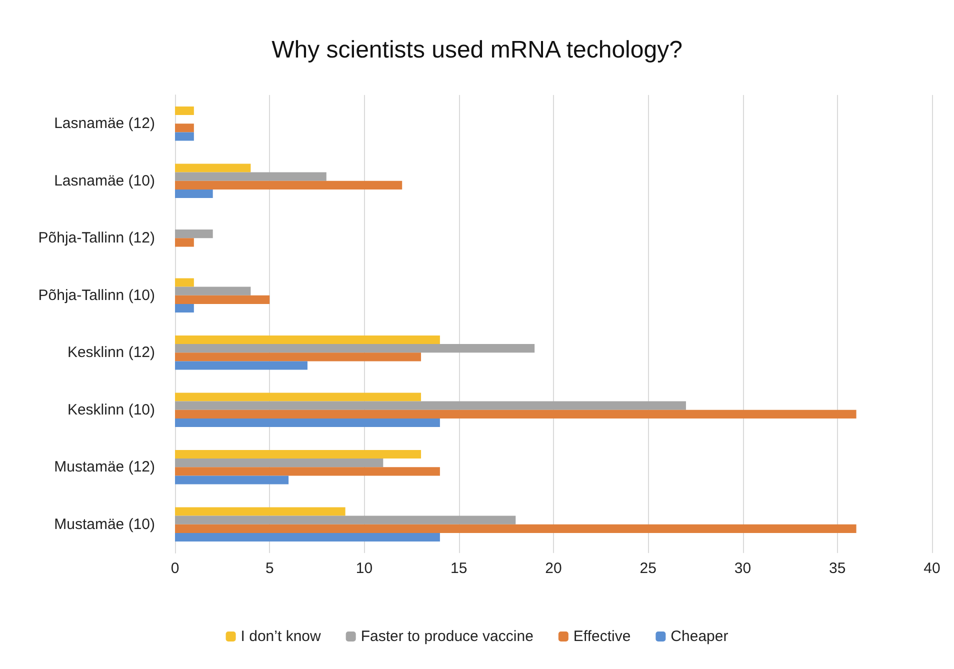 The height and width of the screenshot is (669, 954). Describe the element at coordinates (743, 568) in the screenshot. I see `x-tick-label: 30` at that location.